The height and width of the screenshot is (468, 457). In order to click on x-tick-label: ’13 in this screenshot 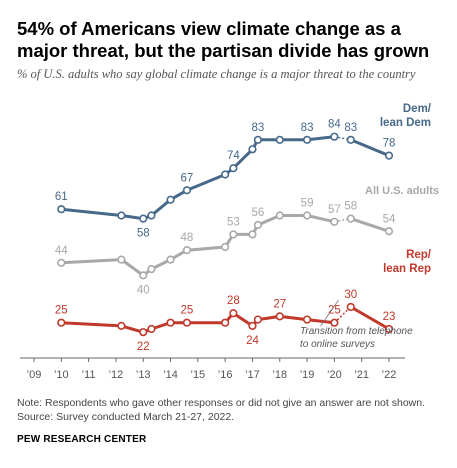, I will do `click(143, 375)`.